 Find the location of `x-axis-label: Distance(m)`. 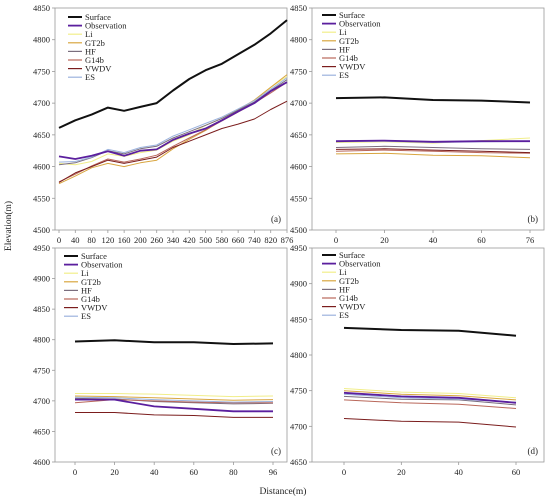

x-axis-label: Distance(m) is located at coordinates (283, 491).